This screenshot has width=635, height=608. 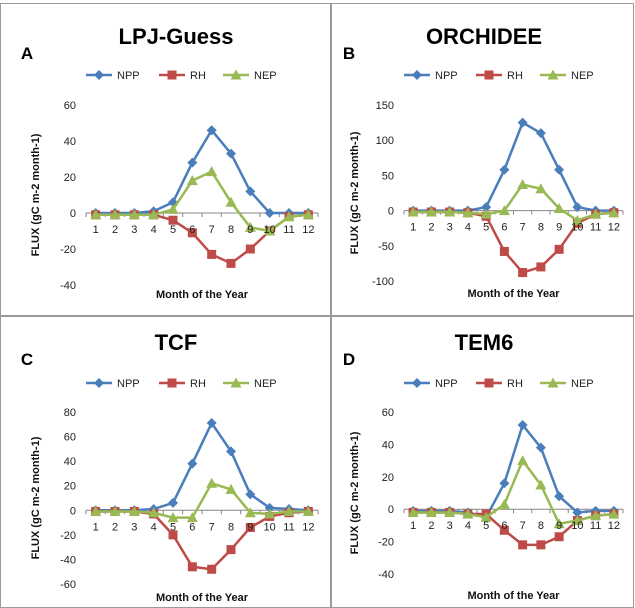 I want to click on y-tick-label: 60, so click(x=70, y=438).